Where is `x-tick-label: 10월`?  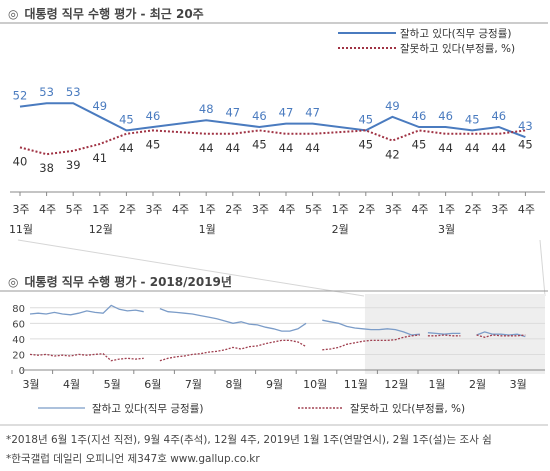 x-tick-label: 10월 is located at coordinates (315, 384).